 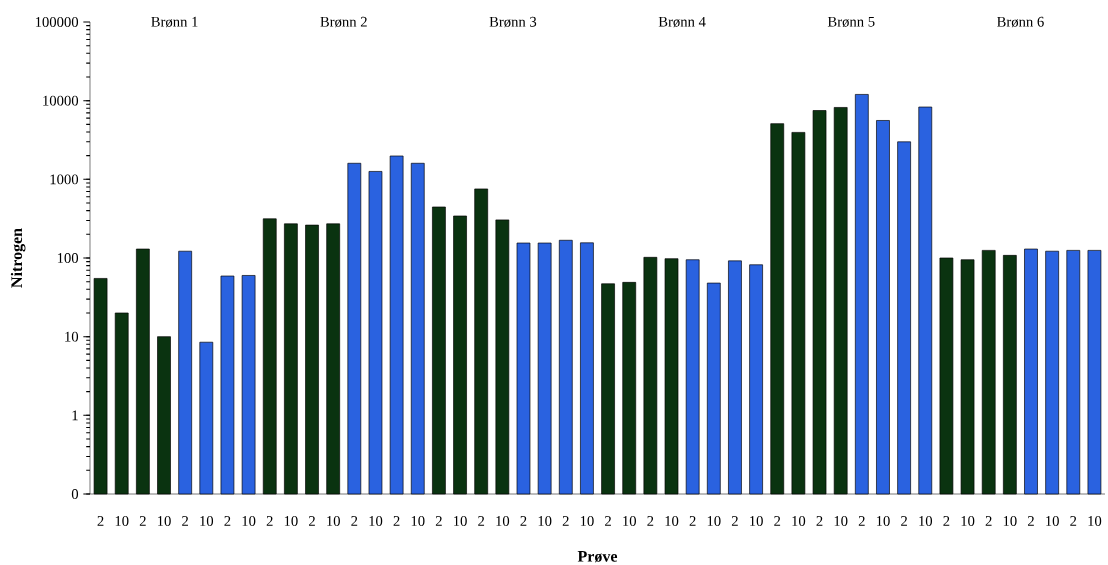 What do you see at coordinates (513, 22) in the screenshot?
I see `annotation: Brønn 3` at bounding box center [513, 22].